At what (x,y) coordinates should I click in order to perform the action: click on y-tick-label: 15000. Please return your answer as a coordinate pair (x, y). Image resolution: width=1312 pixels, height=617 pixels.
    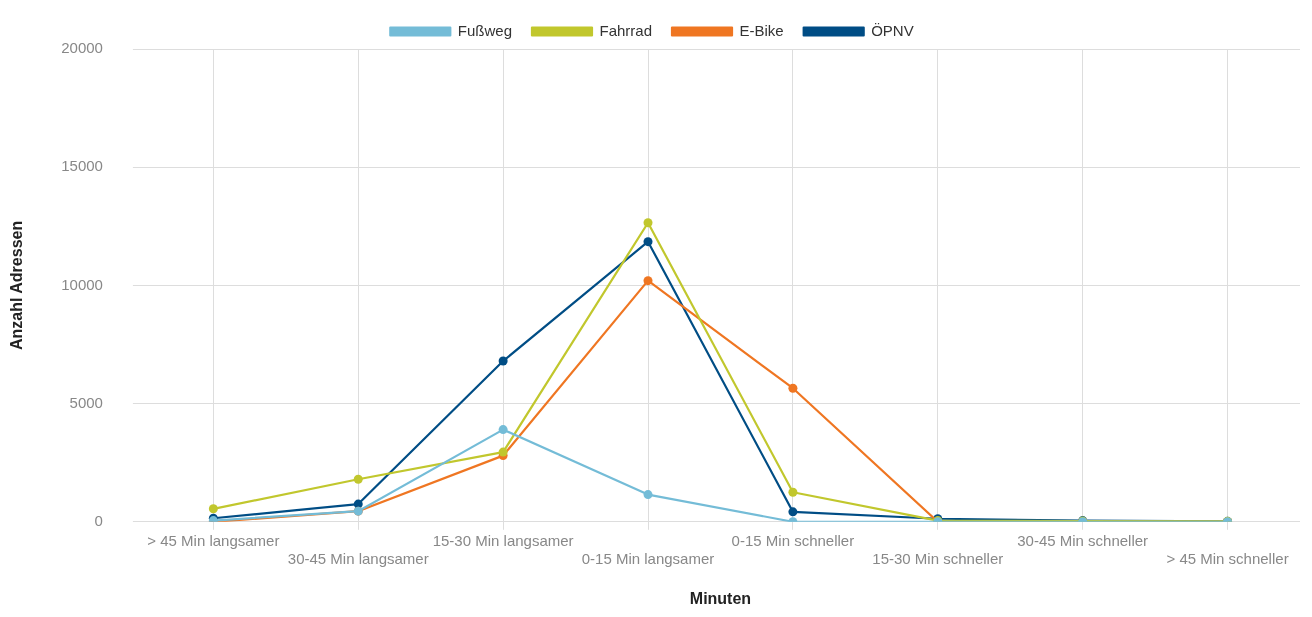
    Looking at the image, I should click on (82, 166).